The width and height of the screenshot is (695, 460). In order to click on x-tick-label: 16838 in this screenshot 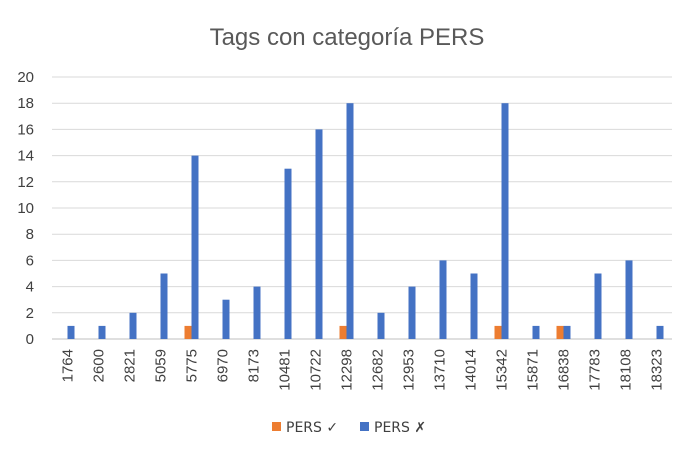, I will do `click(564, 370)`.